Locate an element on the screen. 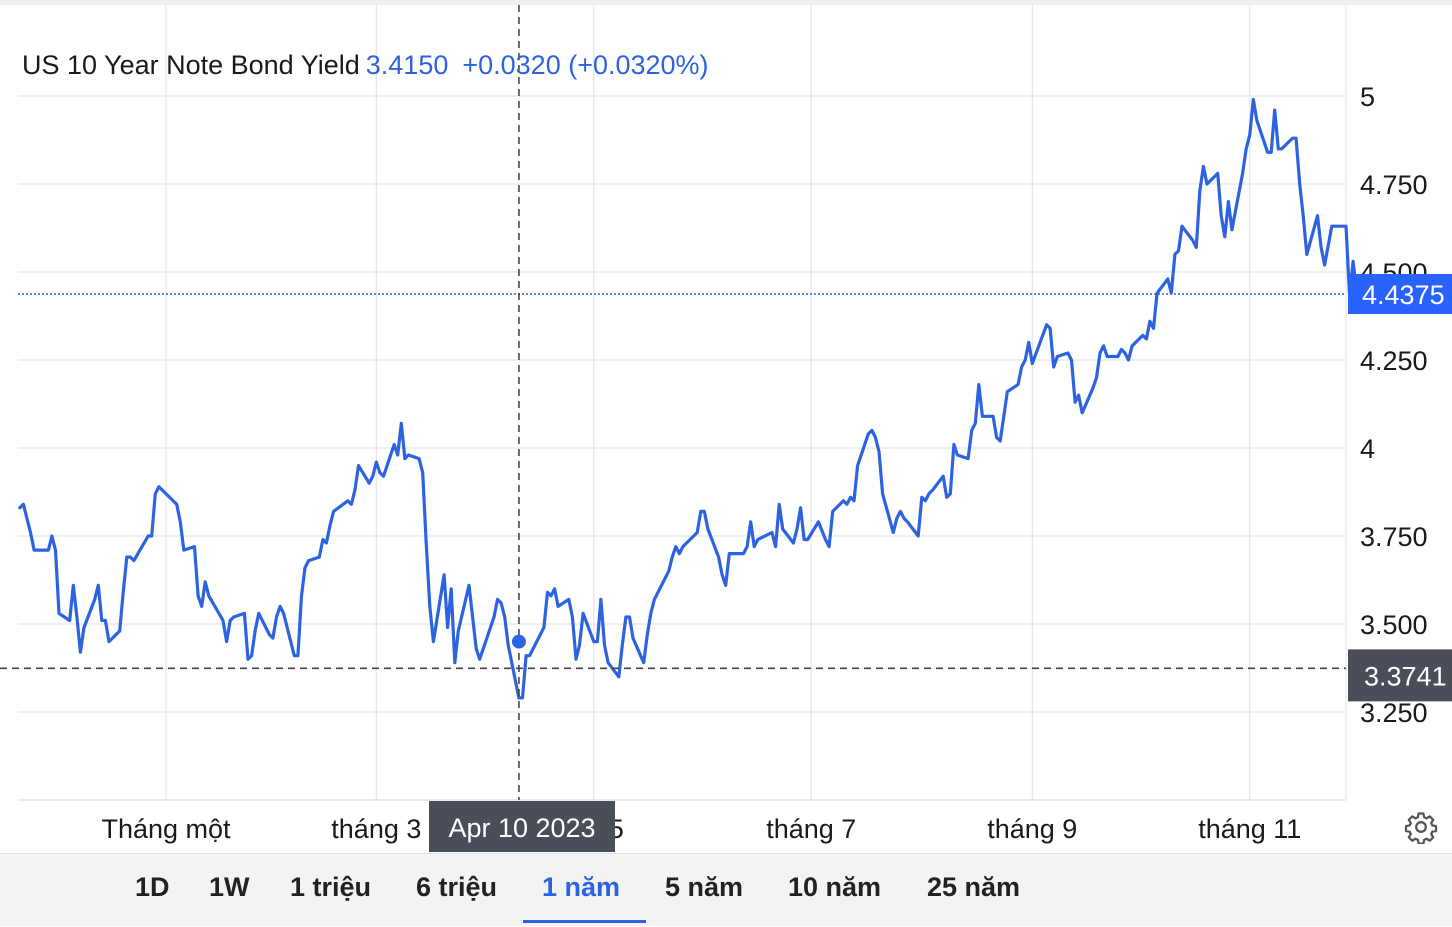  legend-change: +0.0320 (+0.0320%) is located at coordinates (585, 65).